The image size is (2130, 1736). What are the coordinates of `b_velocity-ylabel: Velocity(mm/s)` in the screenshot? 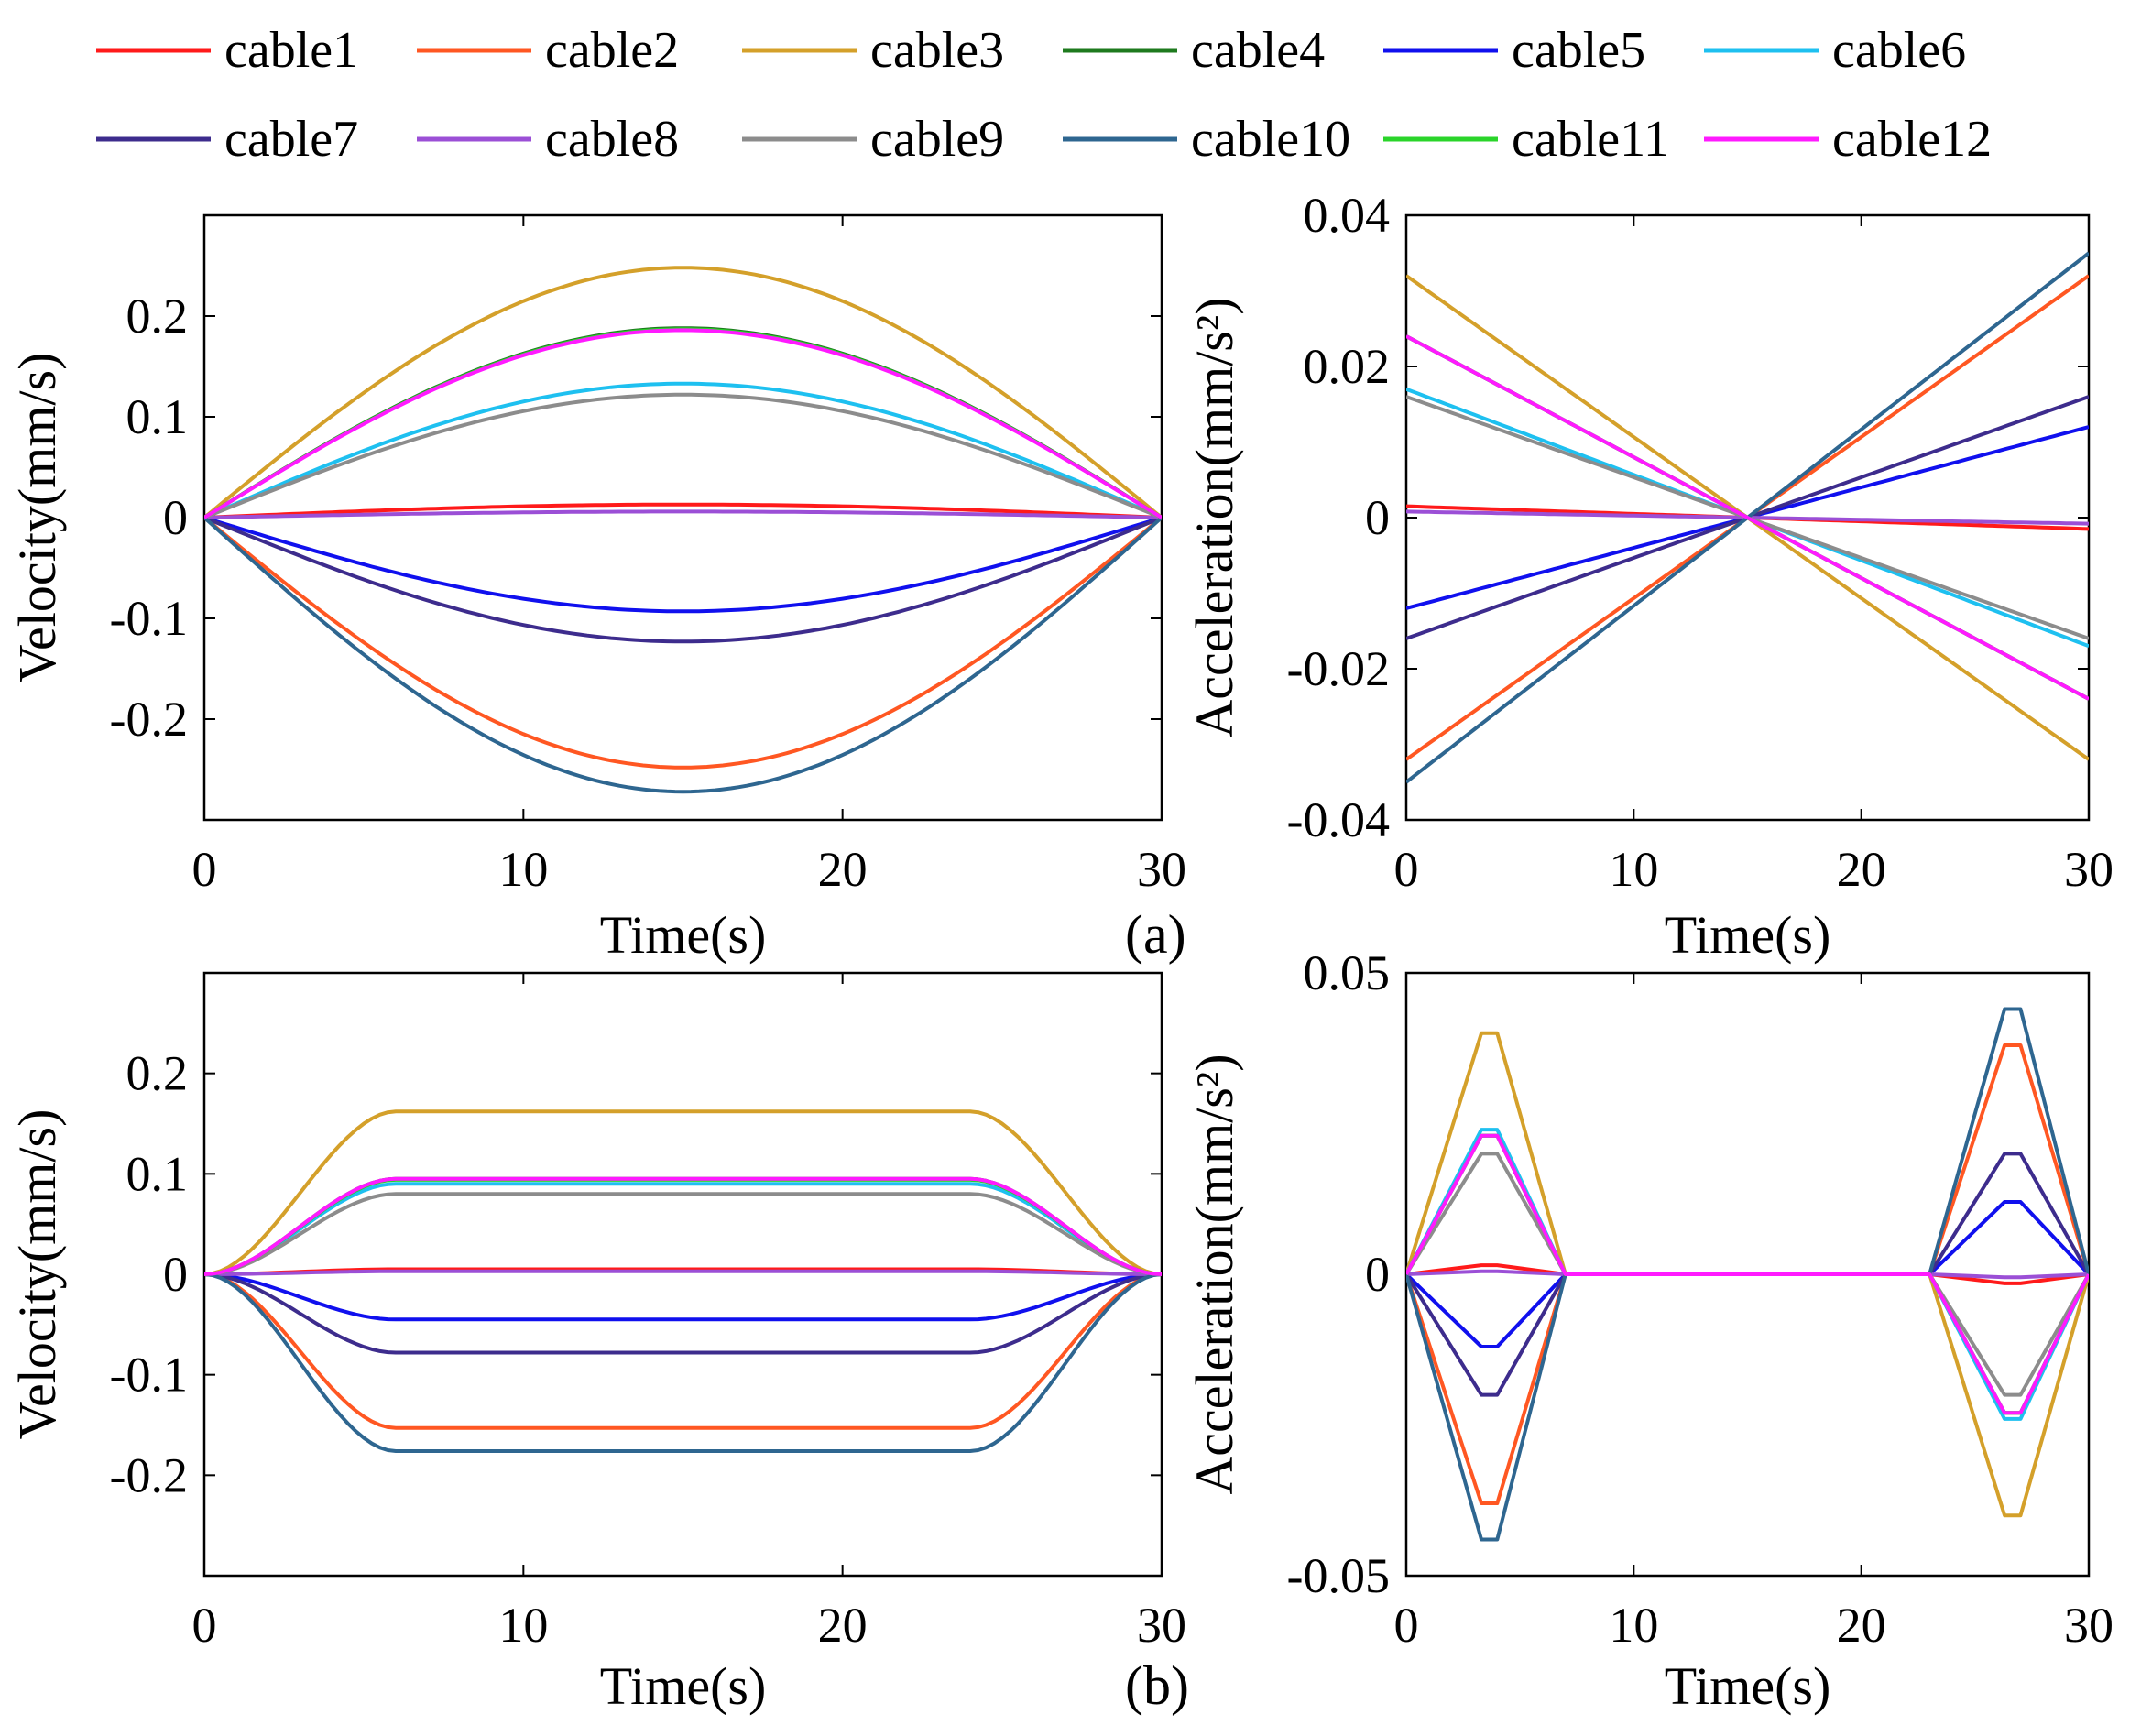 It's located at (37, 1275).